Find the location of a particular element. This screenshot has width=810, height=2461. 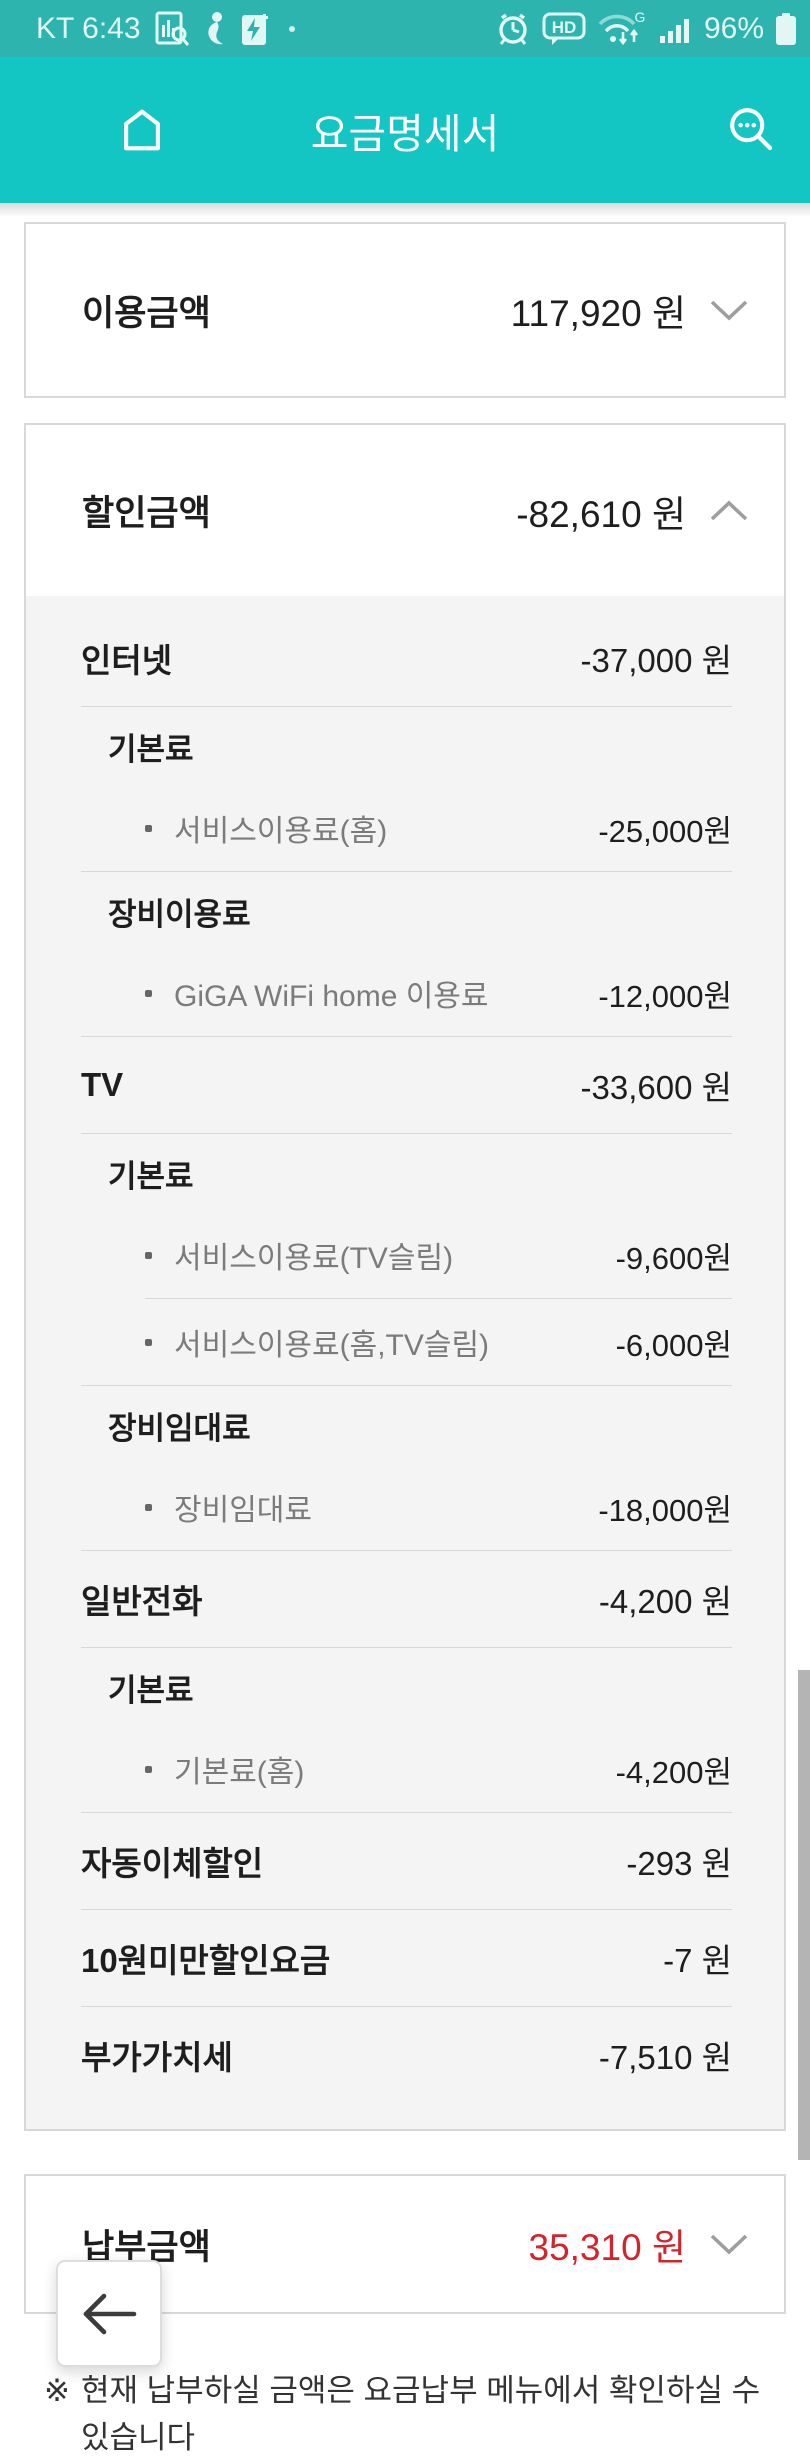

detail-subitem-row: 장비임대료 -18,000원 is located at coordinates (405, 1507).